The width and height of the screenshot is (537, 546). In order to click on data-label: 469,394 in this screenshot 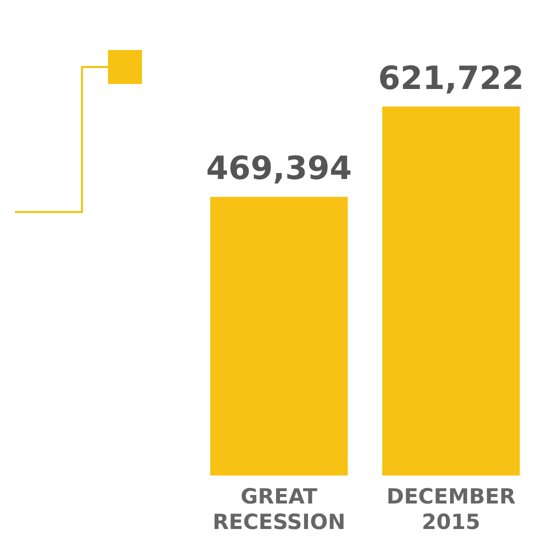, I will do `click(279, 168)`.